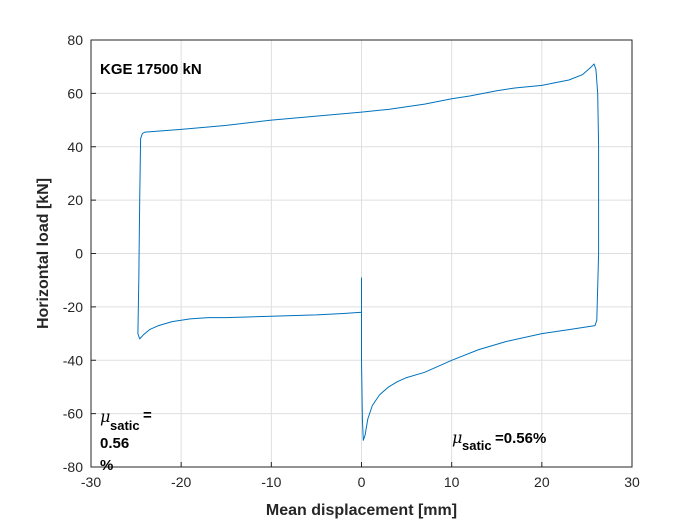 The height and width of the screenshot is (525, 700). I want to click on y-tick-label: -40, so click(73, 360).